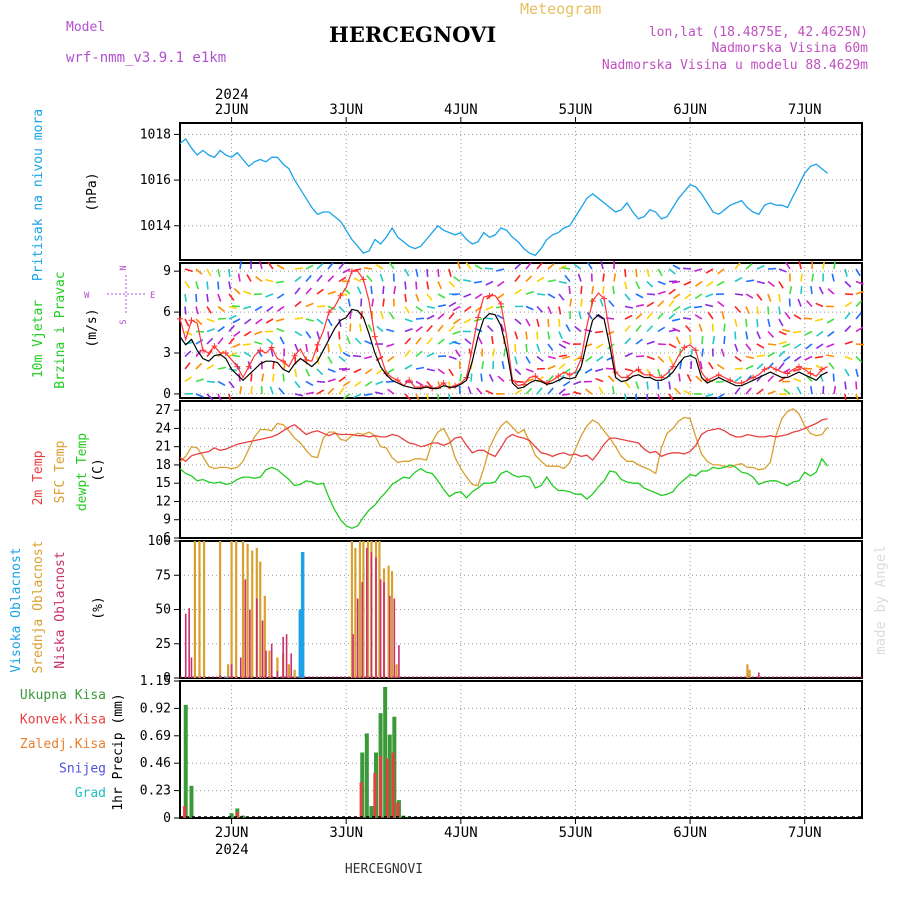 The image size is (900, 900). Describe the element at coordinates (63, 744) in the screenshot. I see `legend-freezing-rain: Zaledj.Kisa` at that location.